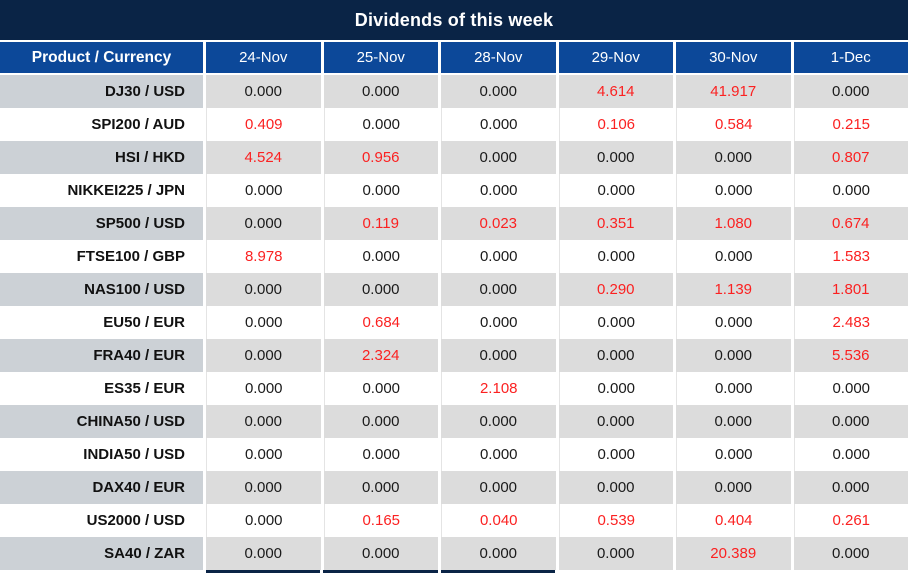  What do you see at coordinates (101, 553) in the screenshot?
I see `product-cell: SA40 / ZAR` at bounding box center [101, 553].